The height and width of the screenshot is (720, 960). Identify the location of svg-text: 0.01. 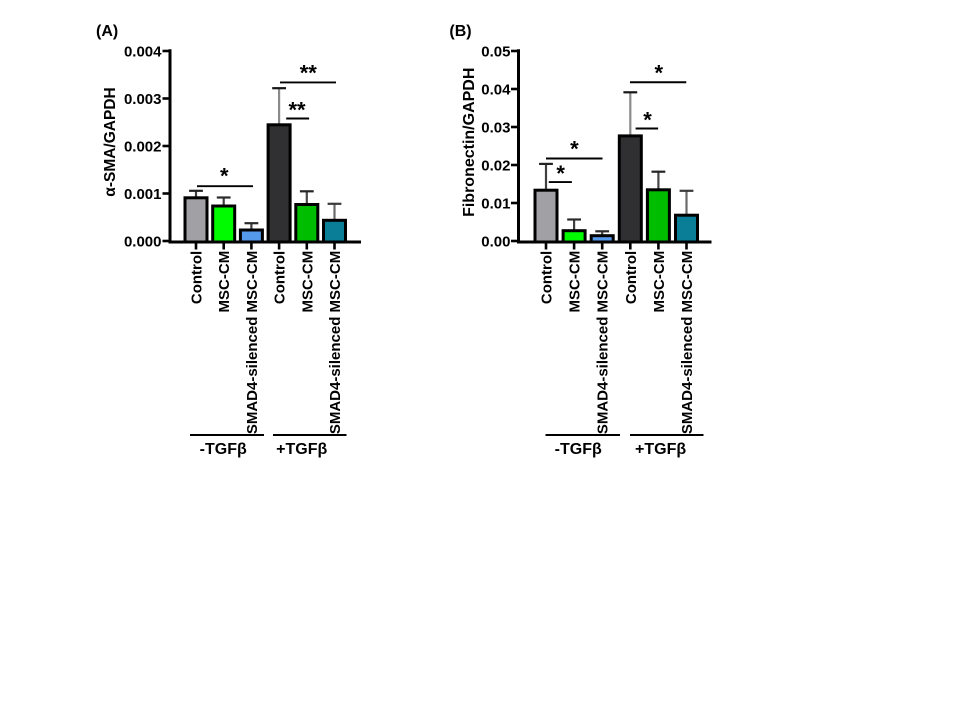
(495, 203).